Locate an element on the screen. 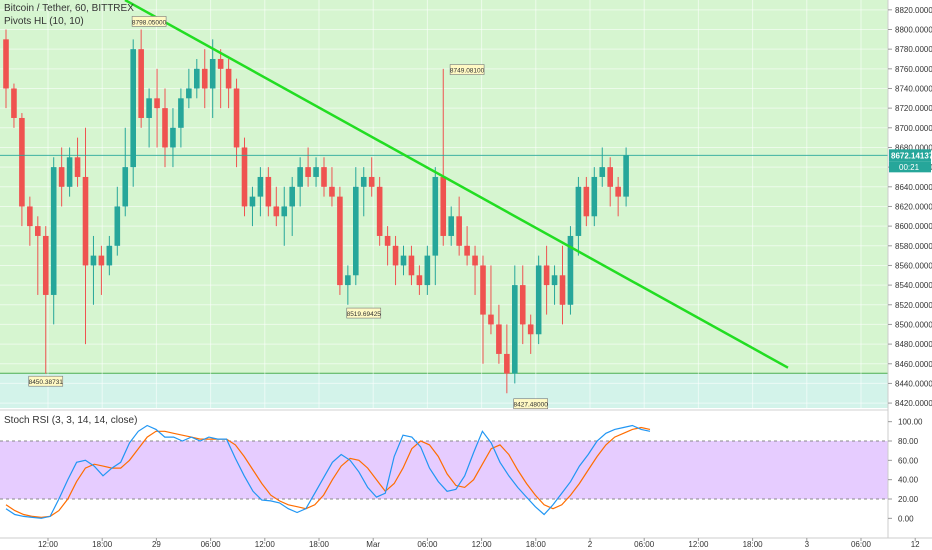  price-tick-label: 8580.00000 is located at coordinates (913, 246).